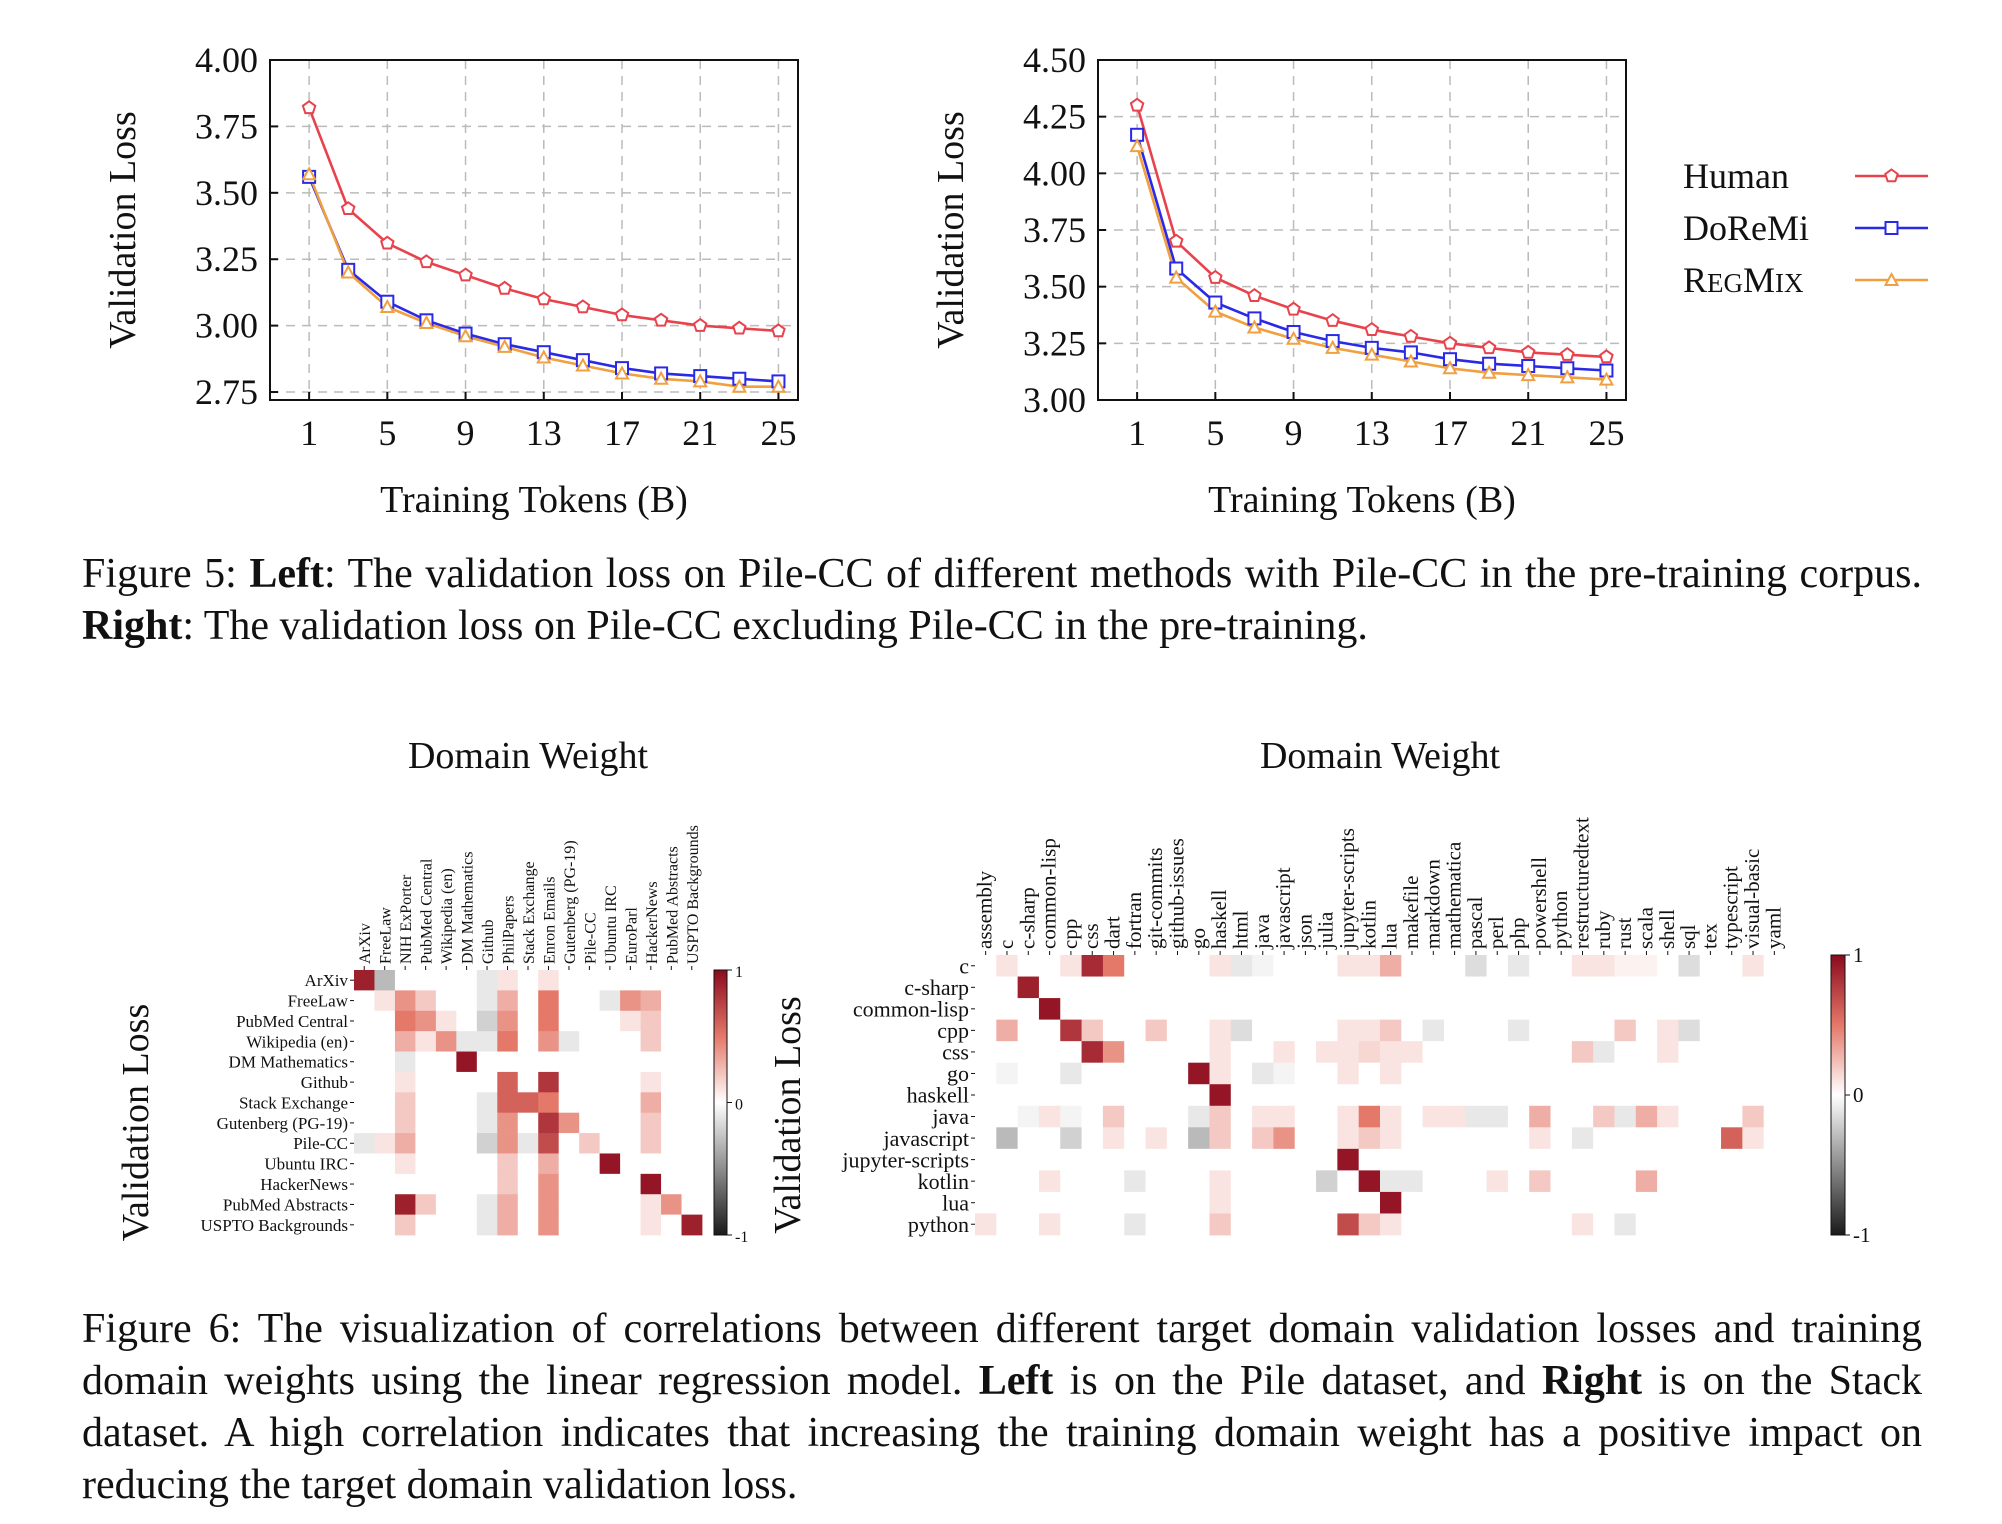  I want to click on x-category-label: visual-basic, so click(1752, 899).